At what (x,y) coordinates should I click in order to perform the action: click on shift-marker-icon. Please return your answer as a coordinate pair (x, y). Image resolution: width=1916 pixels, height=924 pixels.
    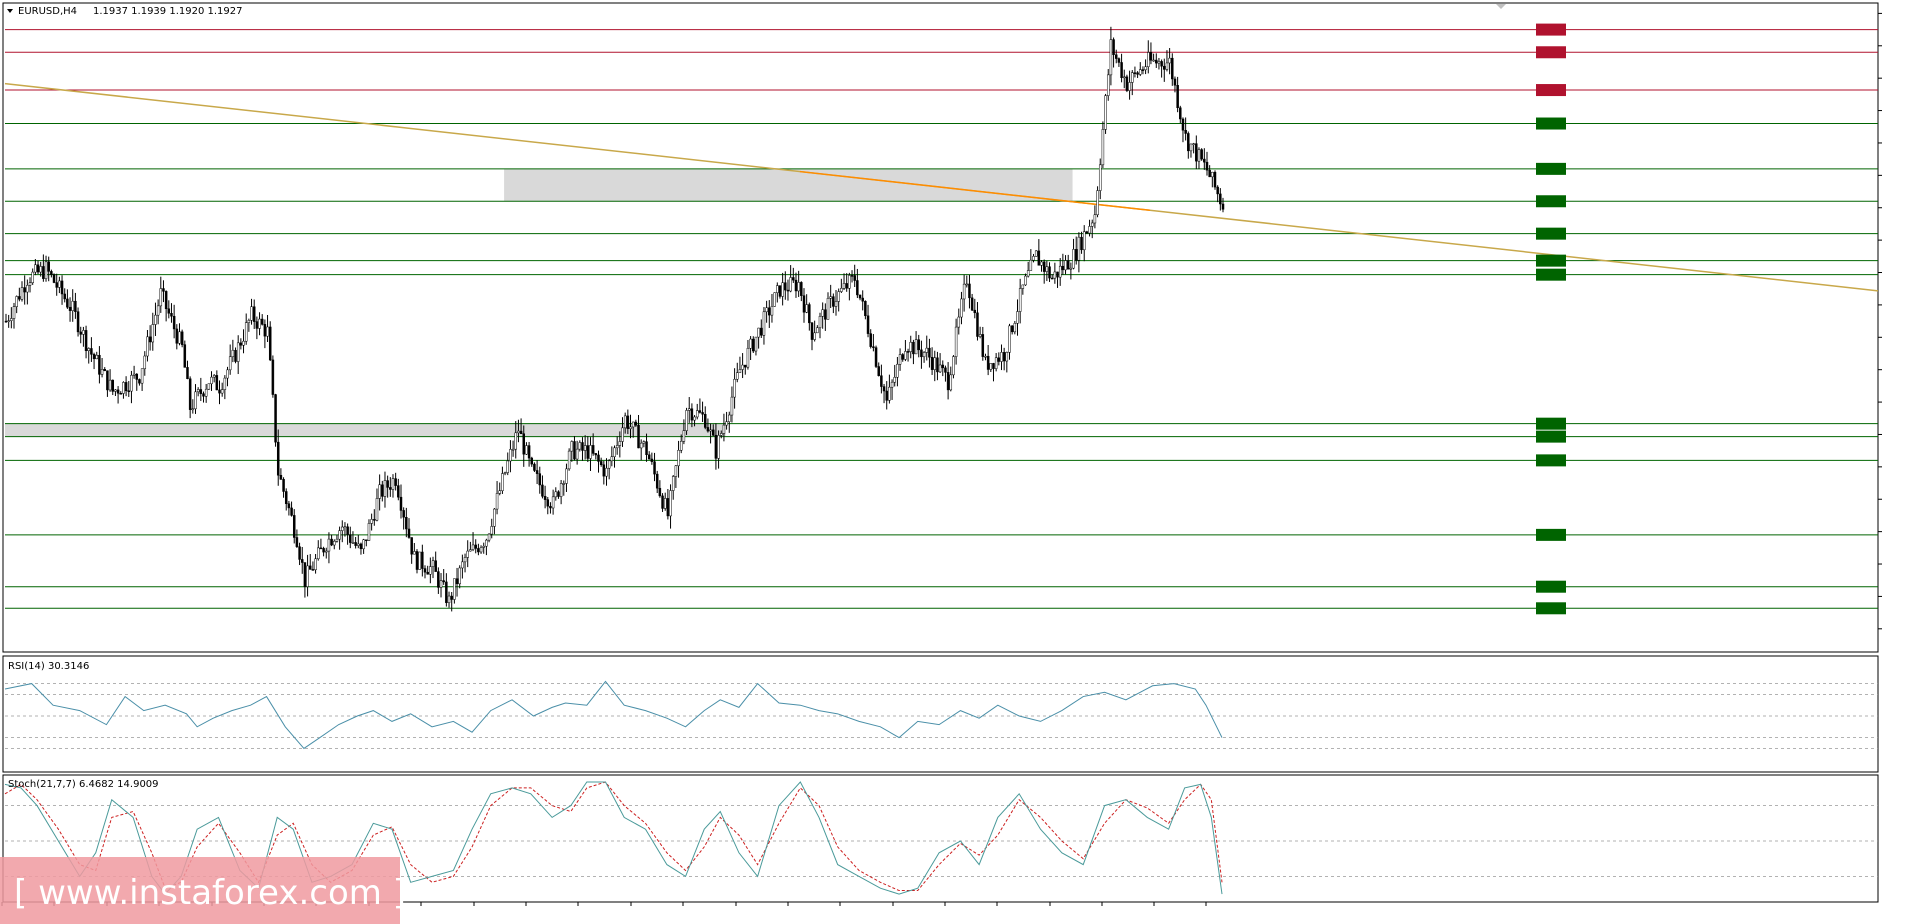
    Looking at the image, I should click on (1501, 6).